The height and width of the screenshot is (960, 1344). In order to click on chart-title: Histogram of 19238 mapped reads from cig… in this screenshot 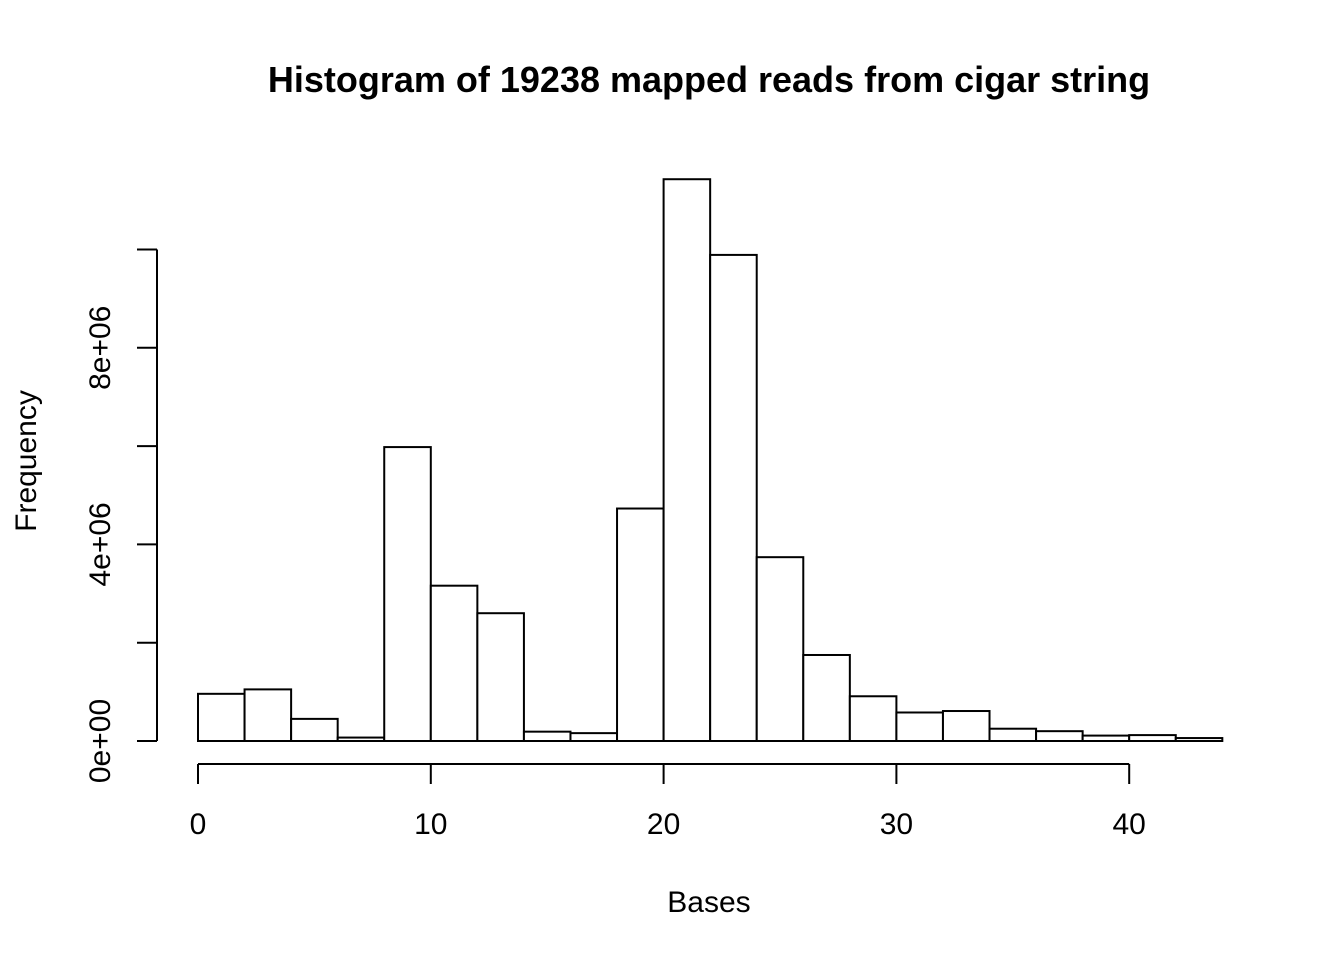, I will do `click(709, 79)`.